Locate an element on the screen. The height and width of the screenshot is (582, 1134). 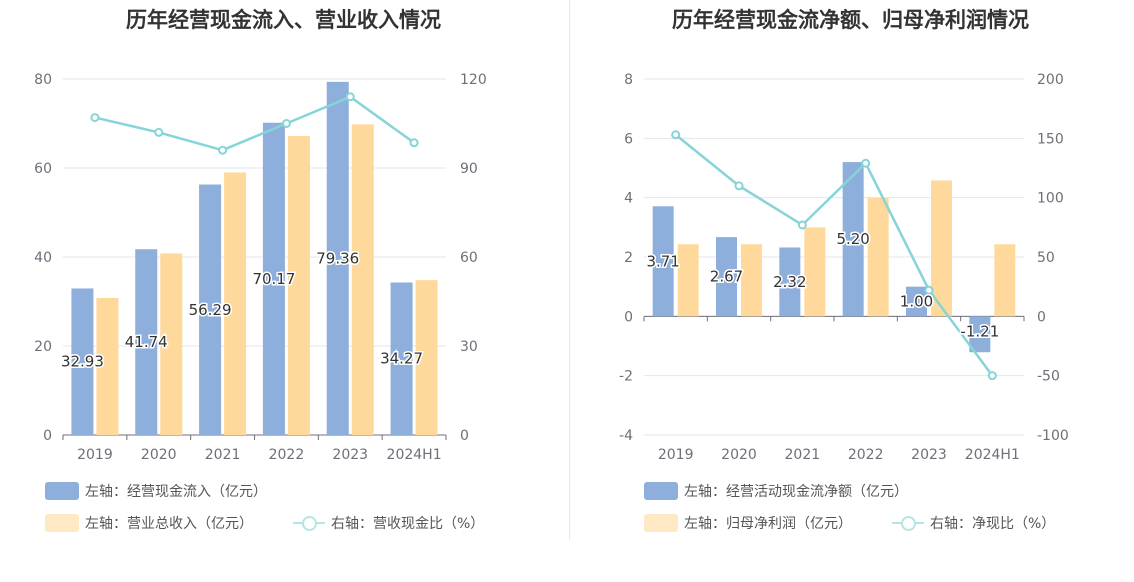
data-label: 1.00 is located at coordinates (916, 302).